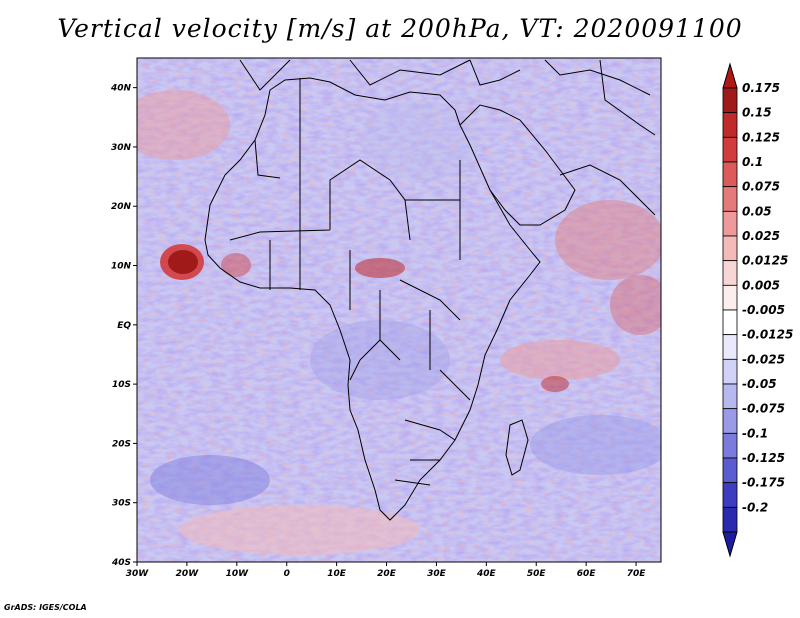  What do you see at coordinates (121, 267) in the screenshot?
I see `lat-tick-label: 10N` at bounding box center [121, 267].